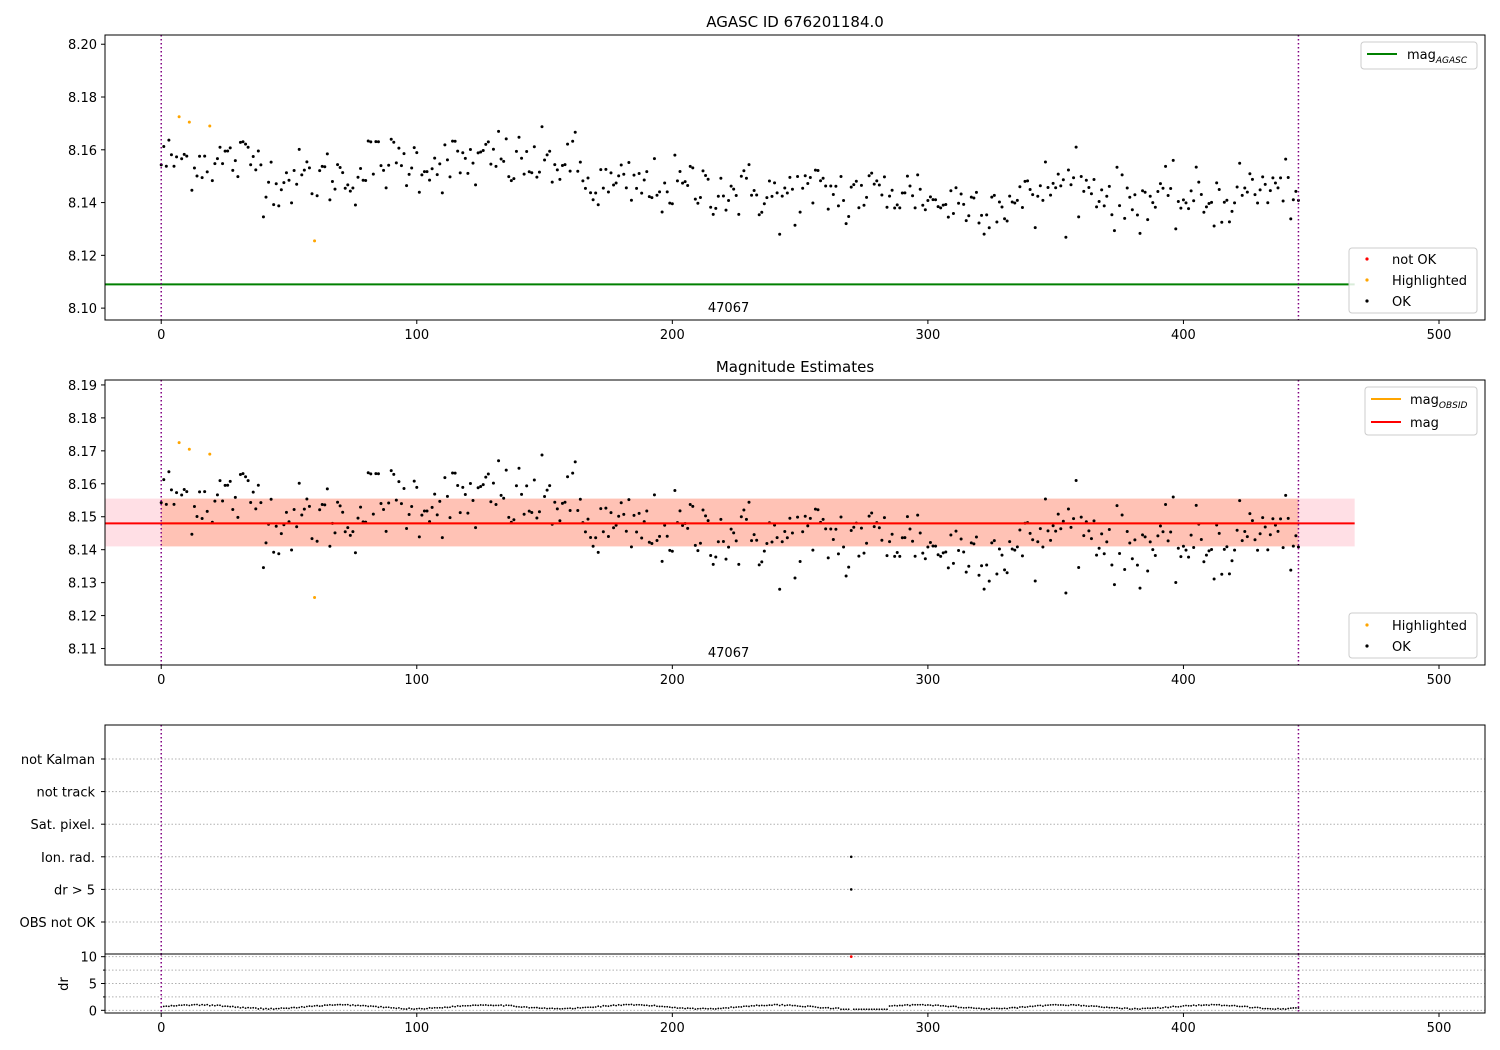 Image resolution: width=1500 pixels, height=1050 pixels. What do you see at coordinates (82, 617) in the screenshot?
I see `y-tick-label: 8.12` at bounding box center [82, 617].